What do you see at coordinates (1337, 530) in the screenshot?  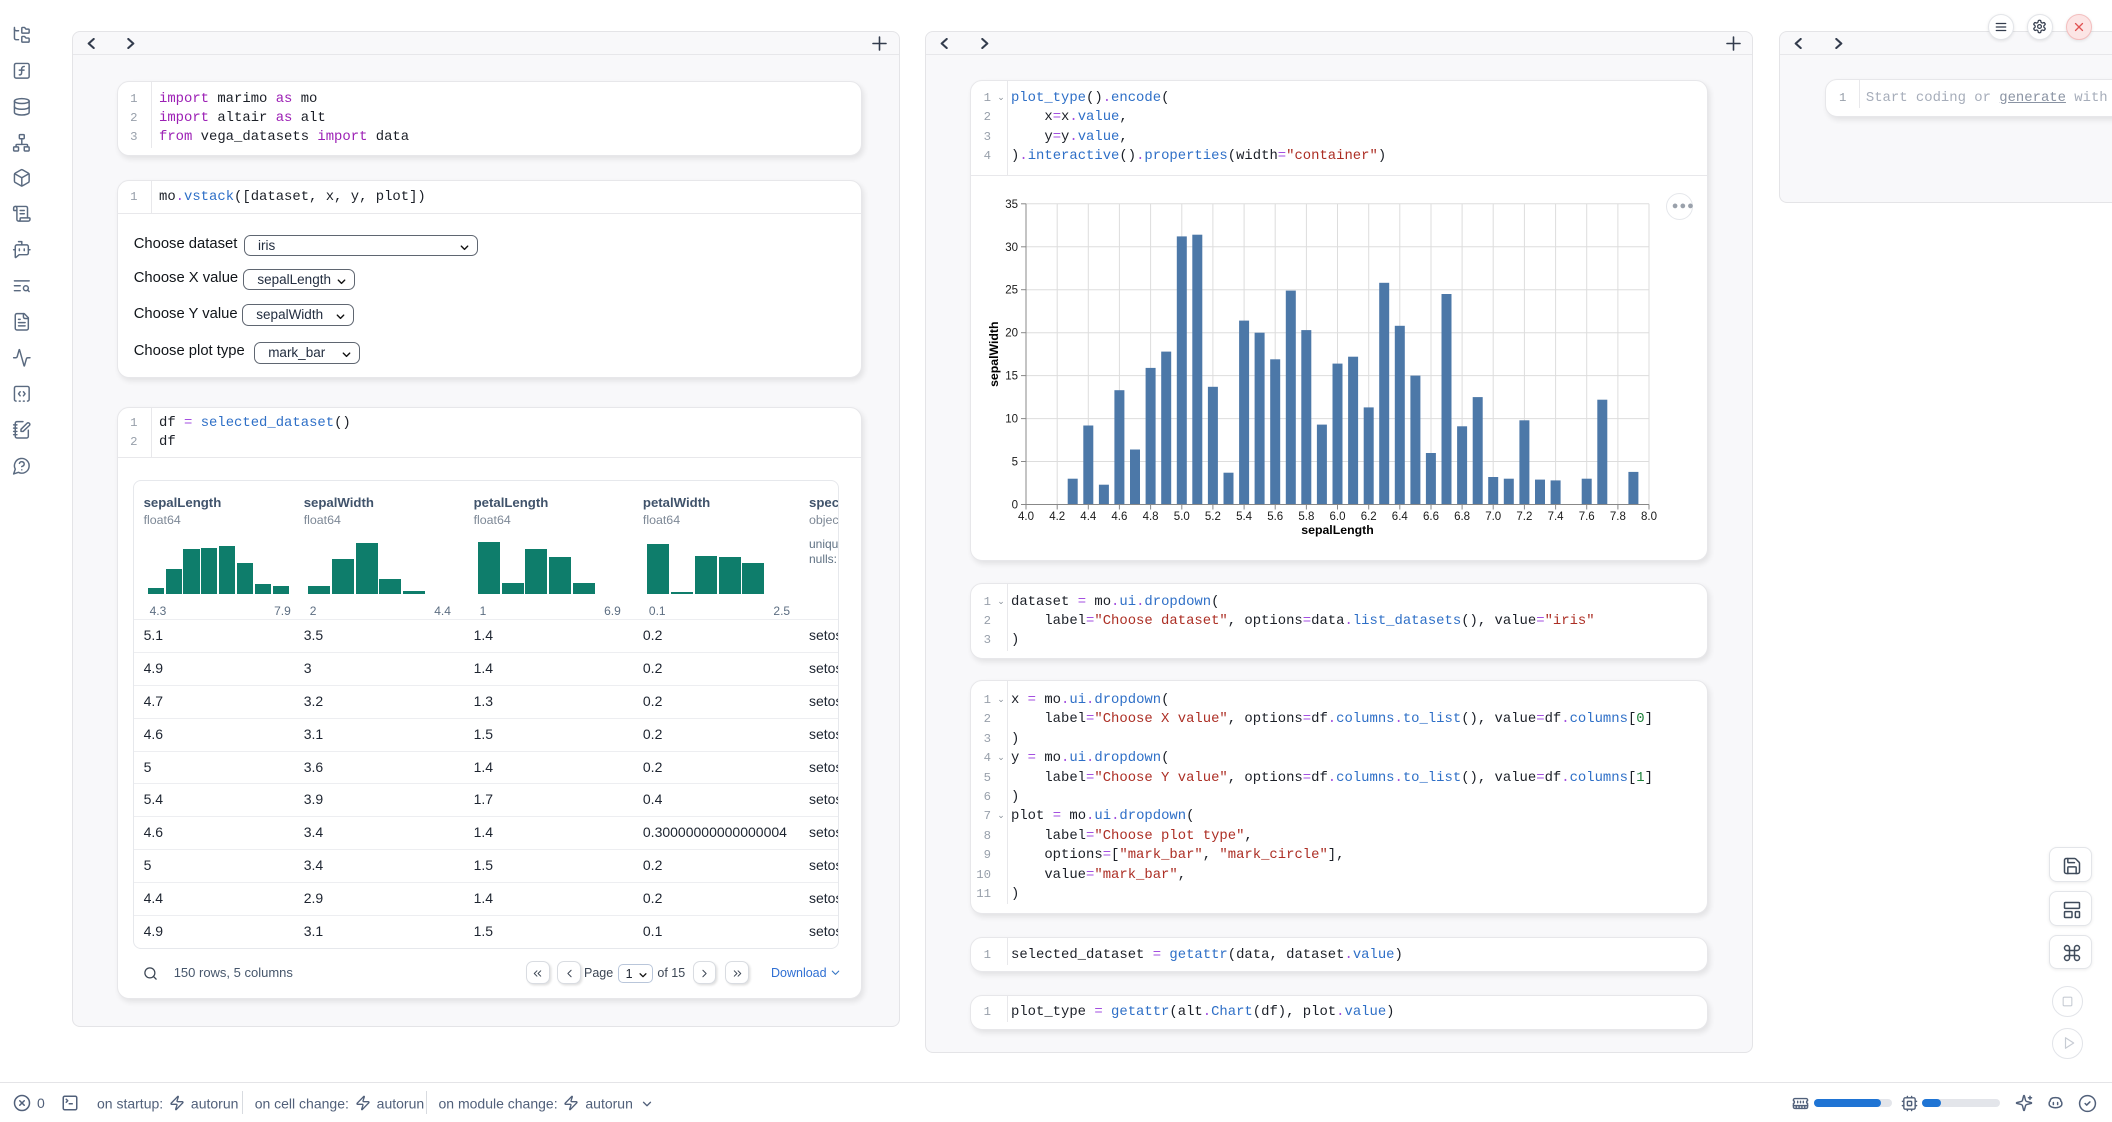 I see `svg-text: sepalLength` at bounding box center [1337, 530].